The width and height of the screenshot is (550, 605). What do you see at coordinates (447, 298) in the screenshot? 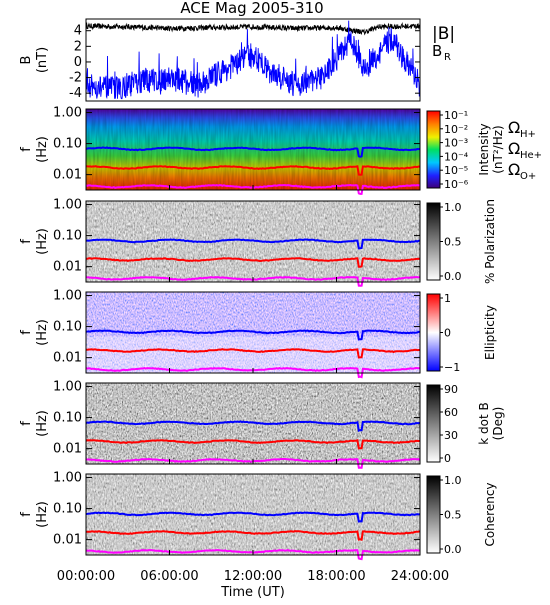
I see `colorbar-tick-label: 1` at bounding box center [447, 298].